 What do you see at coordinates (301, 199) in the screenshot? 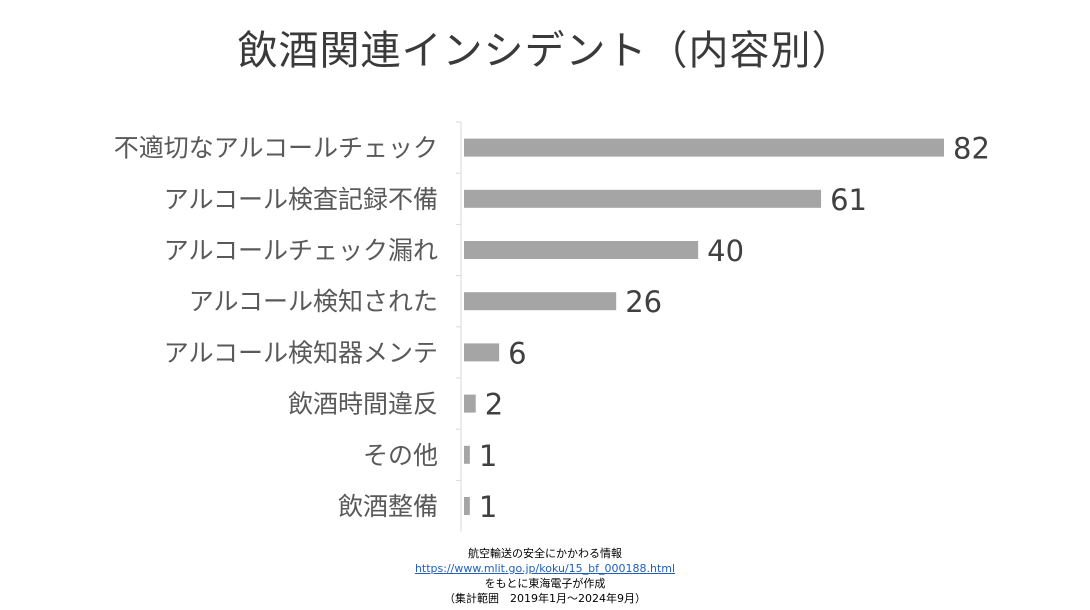
I see `category-label: アルコール検査記録不備` at bounding box center [301, 199].